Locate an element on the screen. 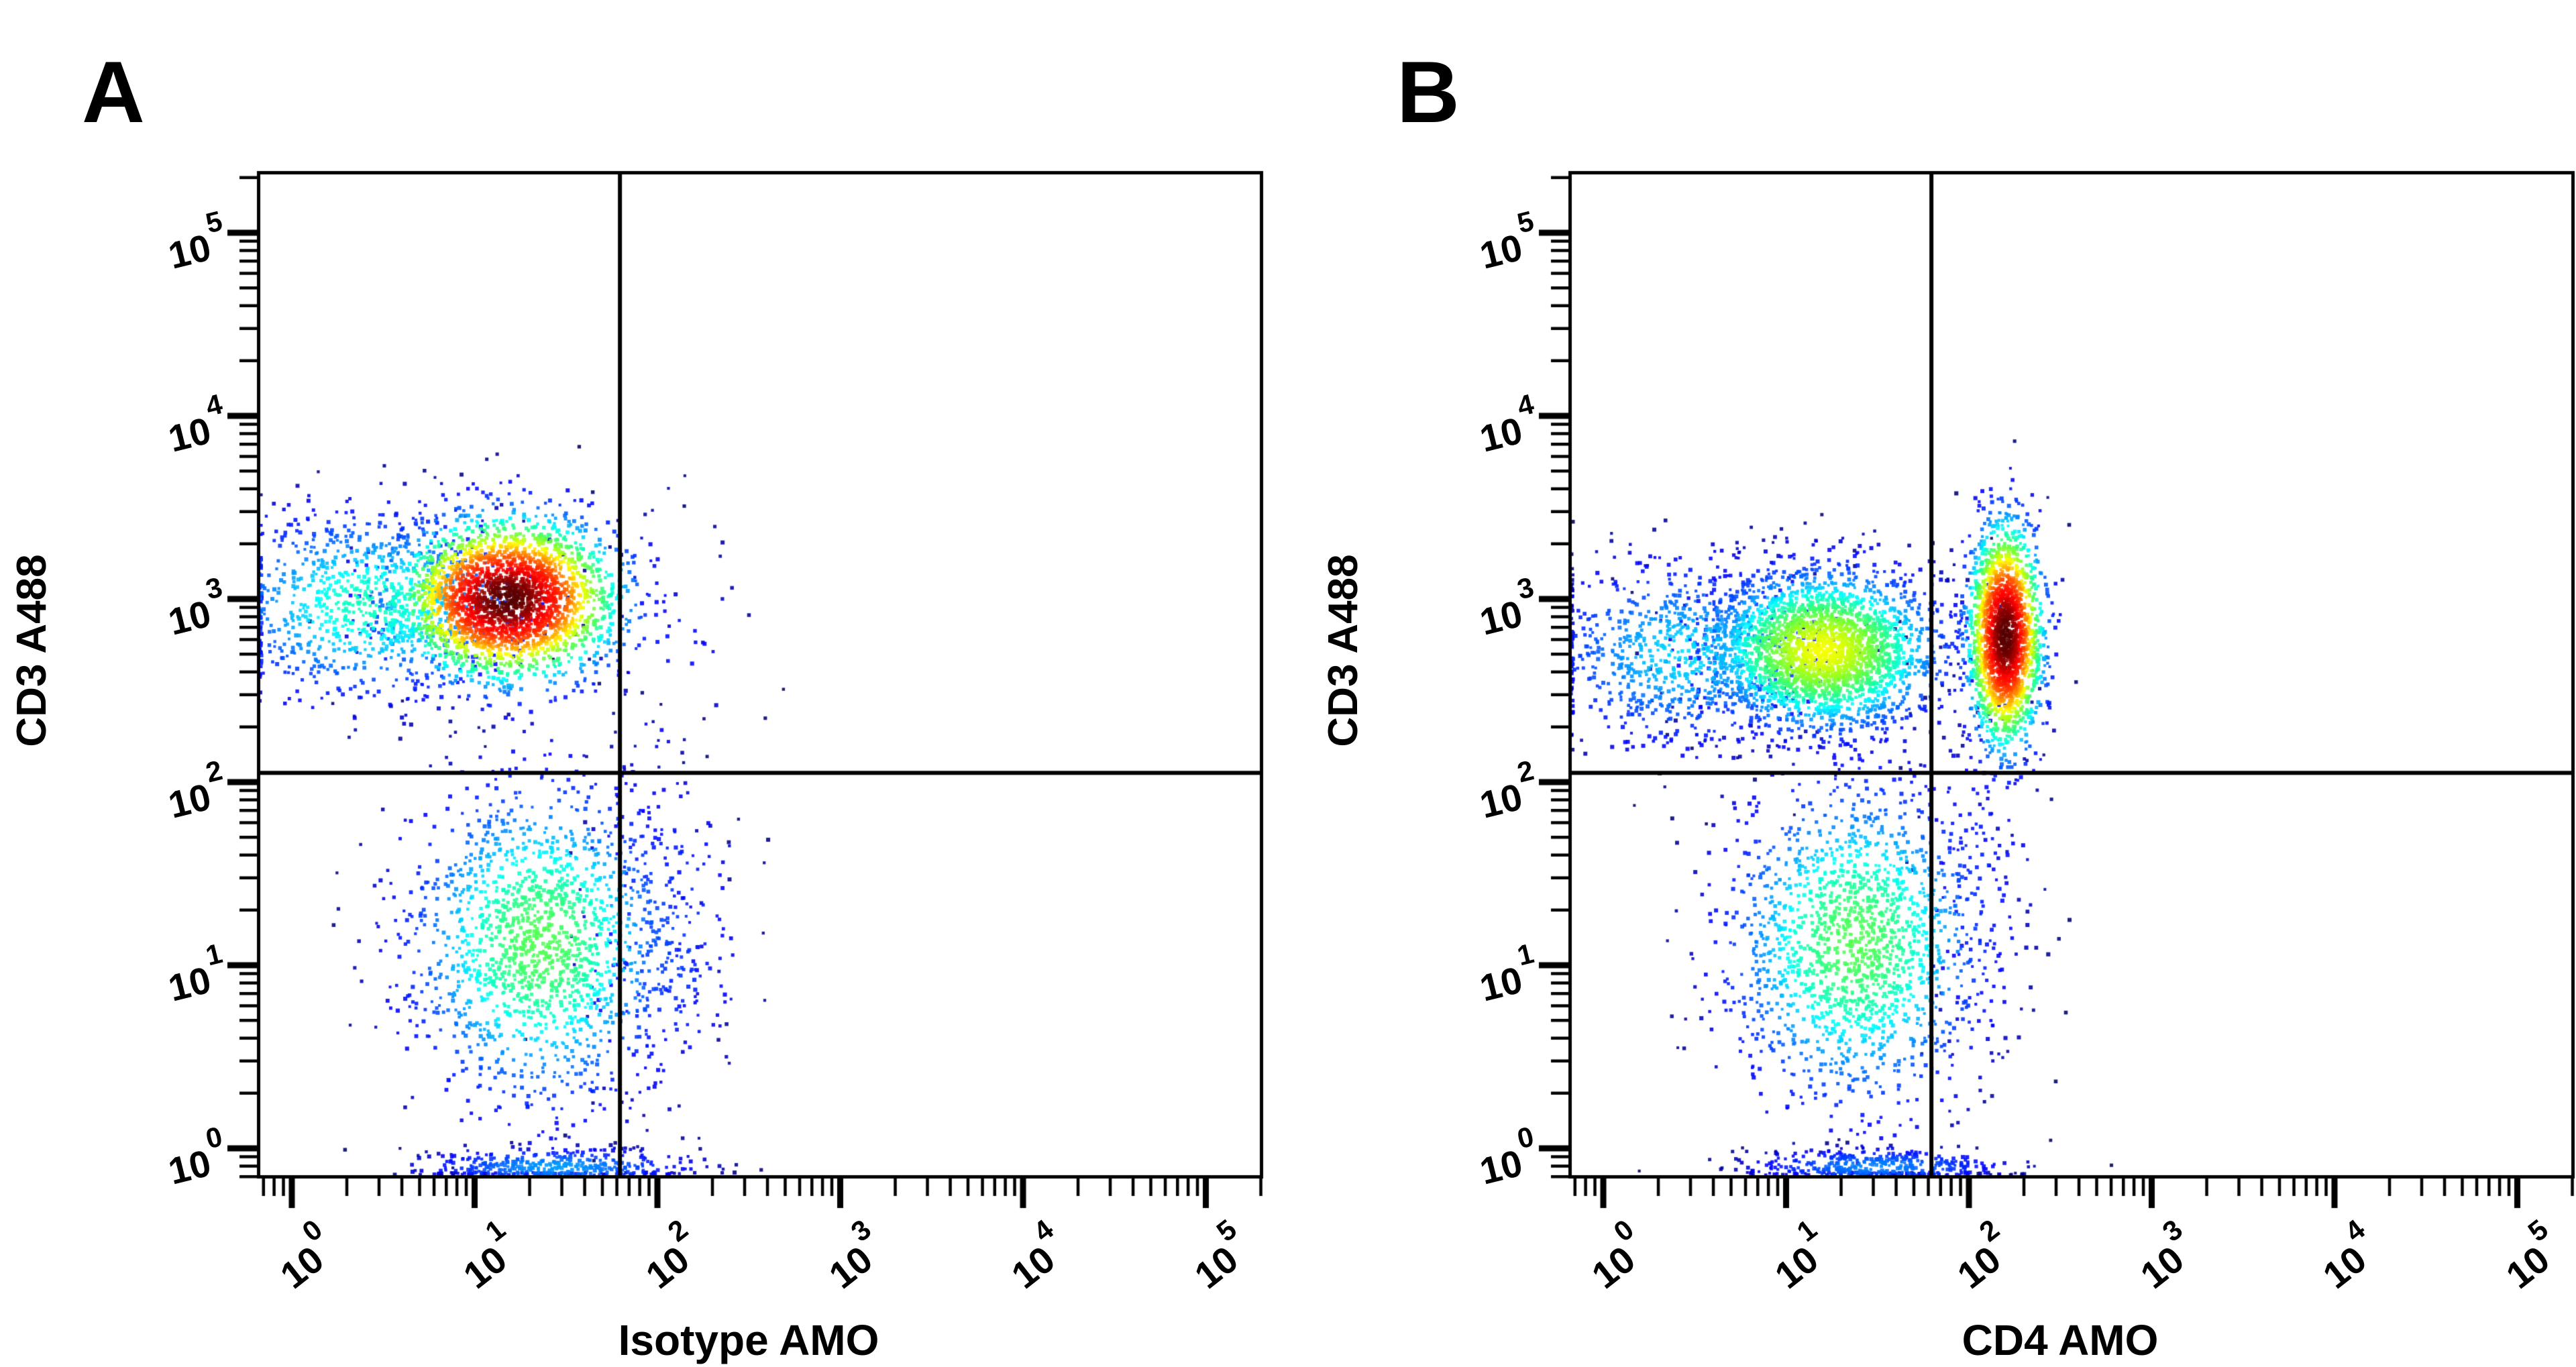 This screenshot has height=1367, width=2576. panel-b-y-axis-title: CD3 A488 is located at coordinates (1343, 650).